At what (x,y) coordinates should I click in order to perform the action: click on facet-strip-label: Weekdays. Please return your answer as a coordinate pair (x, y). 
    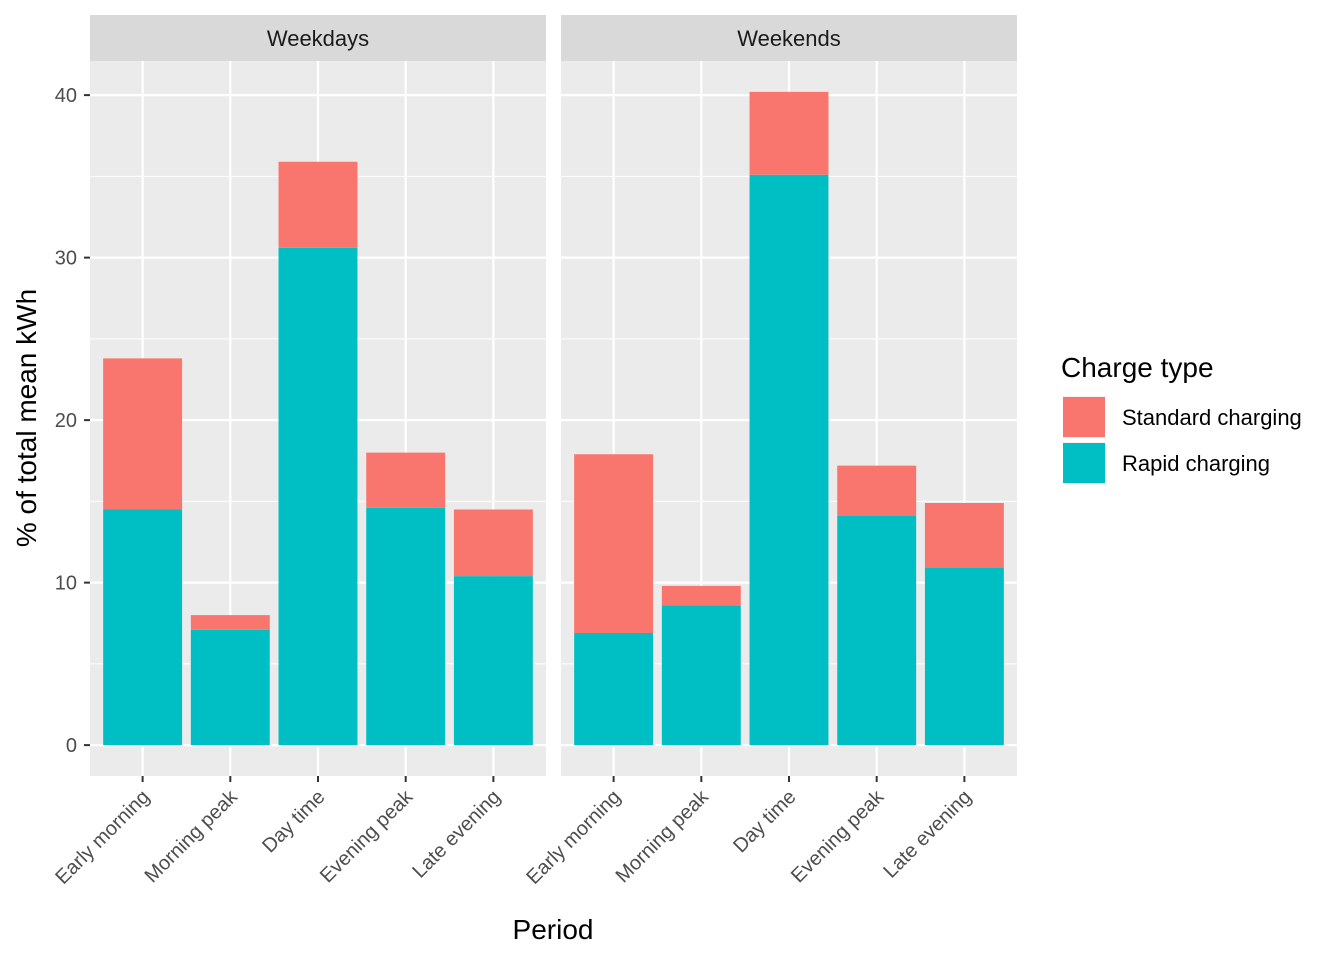
    Looking at the image, I should click on (318, 38).